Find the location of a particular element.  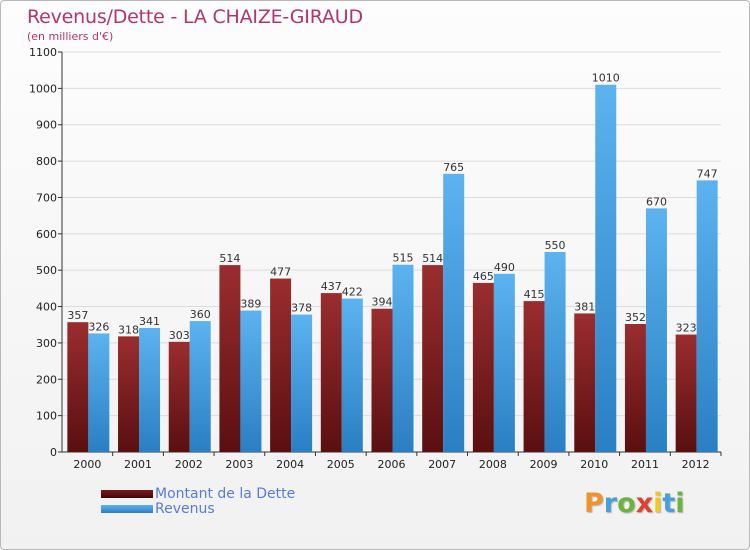

y-tick-label-500: 500 is located at coordinates (46, 270).